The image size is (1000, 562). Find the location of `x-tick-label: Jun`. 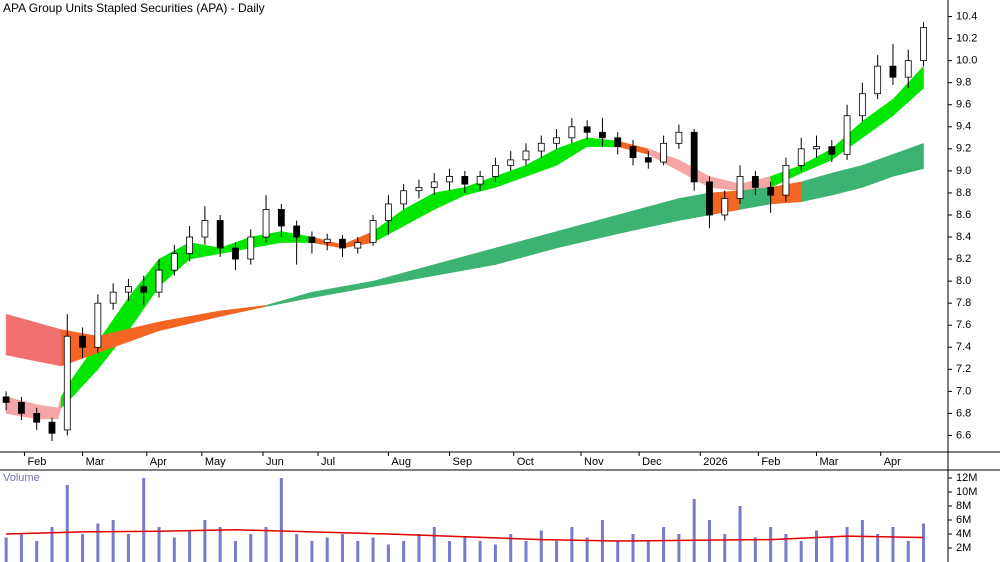

x-tick-label: Jun is located at coordinates (275, 462).